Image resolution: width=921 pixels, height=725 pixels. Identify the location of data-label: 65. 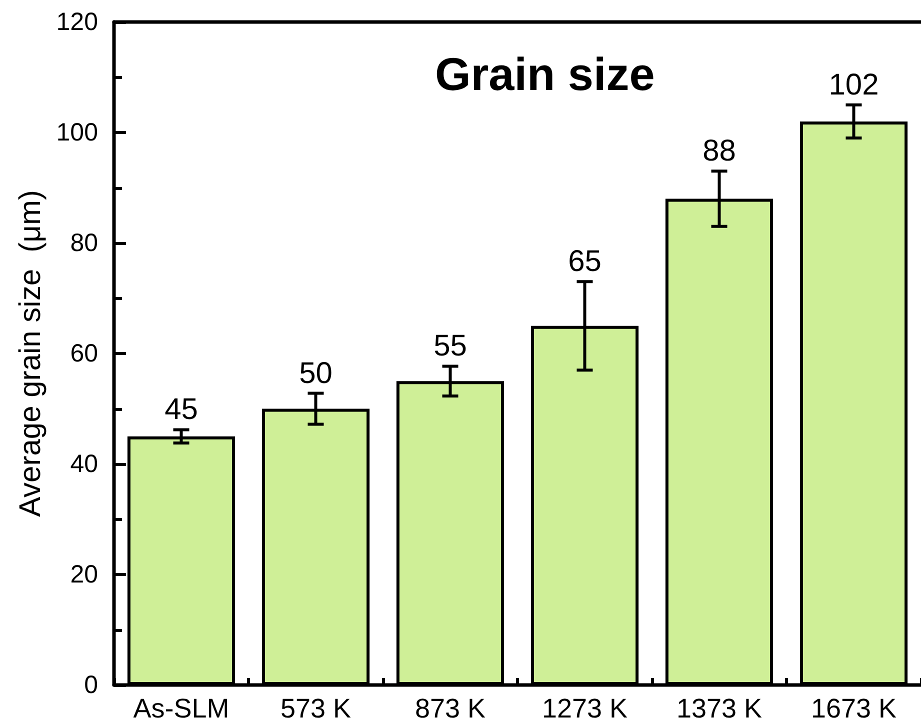
(585, 261).